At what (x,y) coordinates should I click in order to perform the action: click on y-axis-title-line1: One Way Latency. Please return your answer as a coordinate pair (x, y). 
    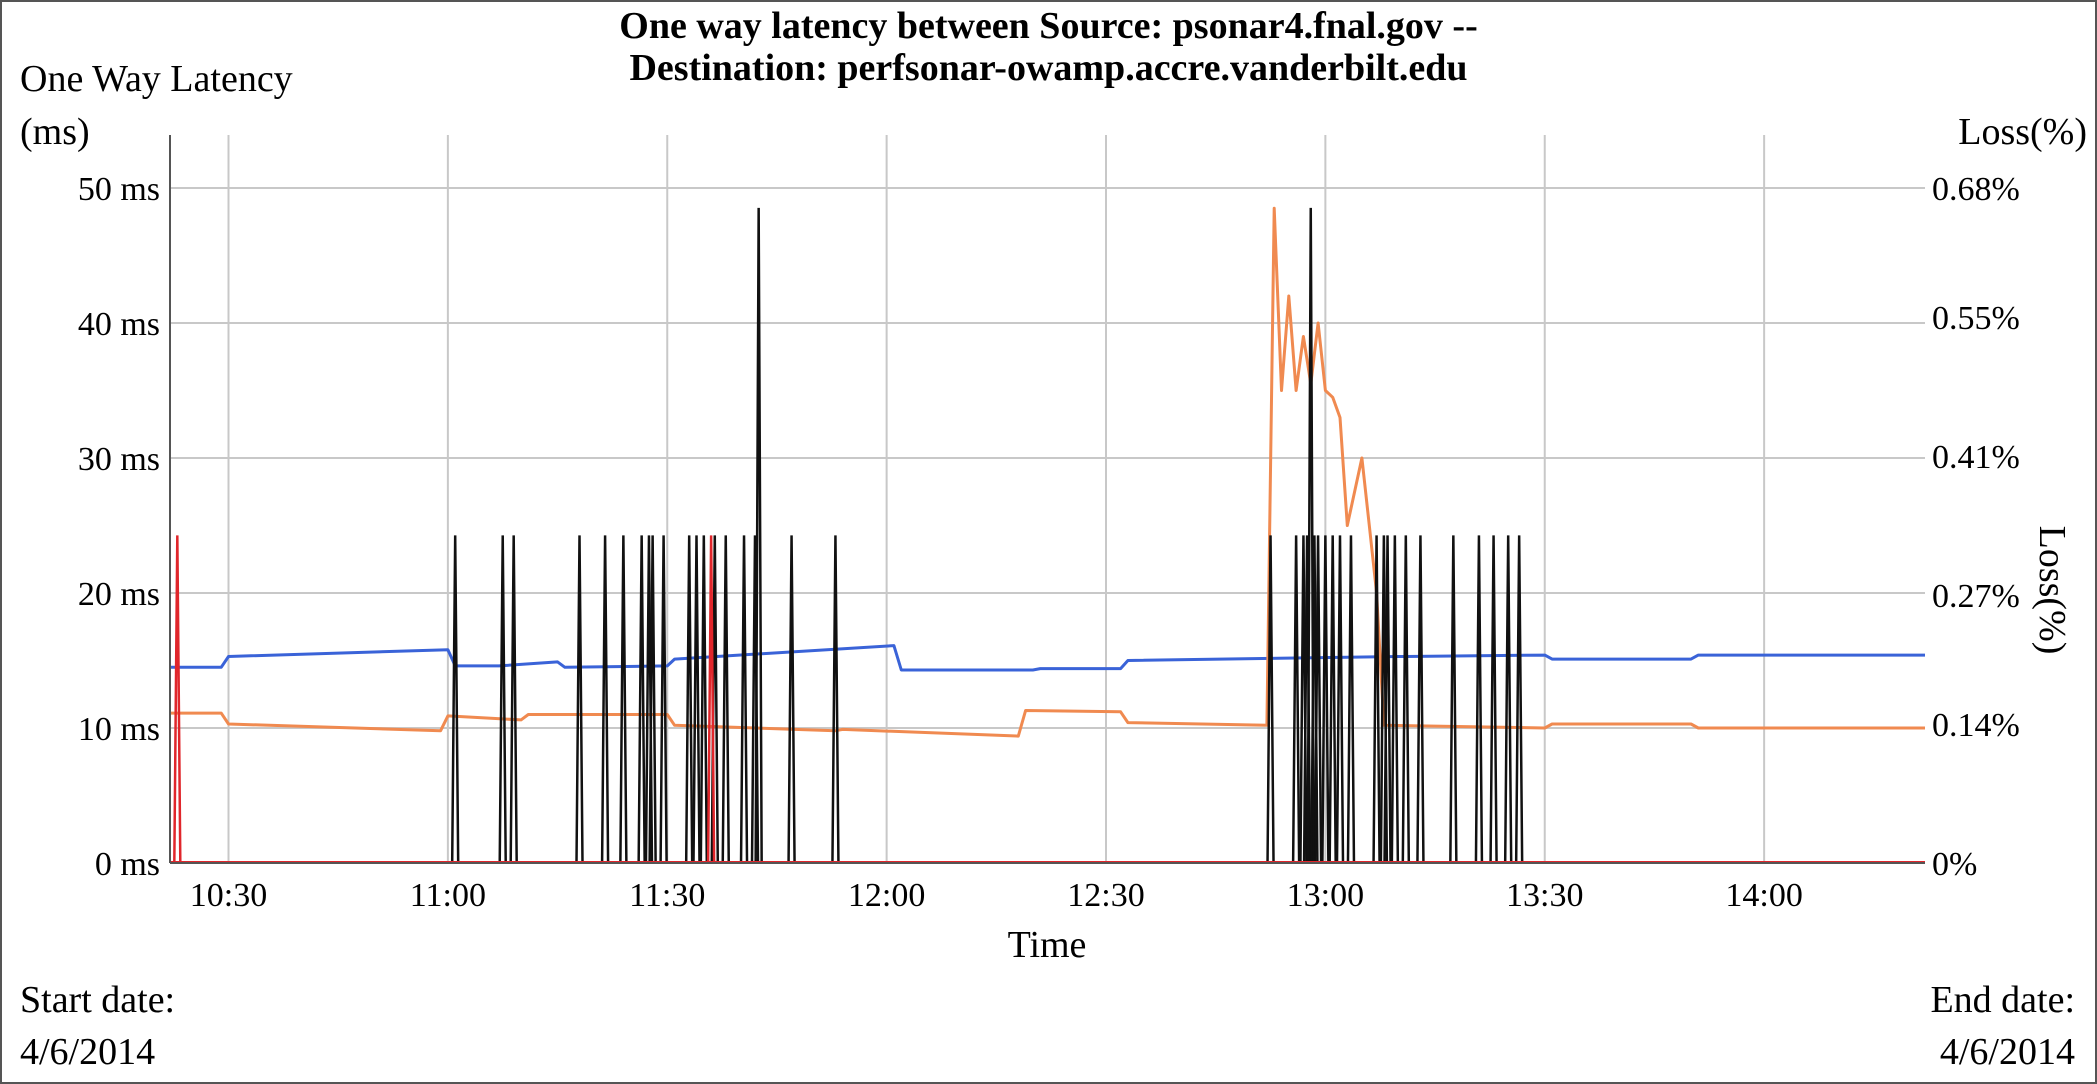
    Looking at the image, I should click on (156, 79).